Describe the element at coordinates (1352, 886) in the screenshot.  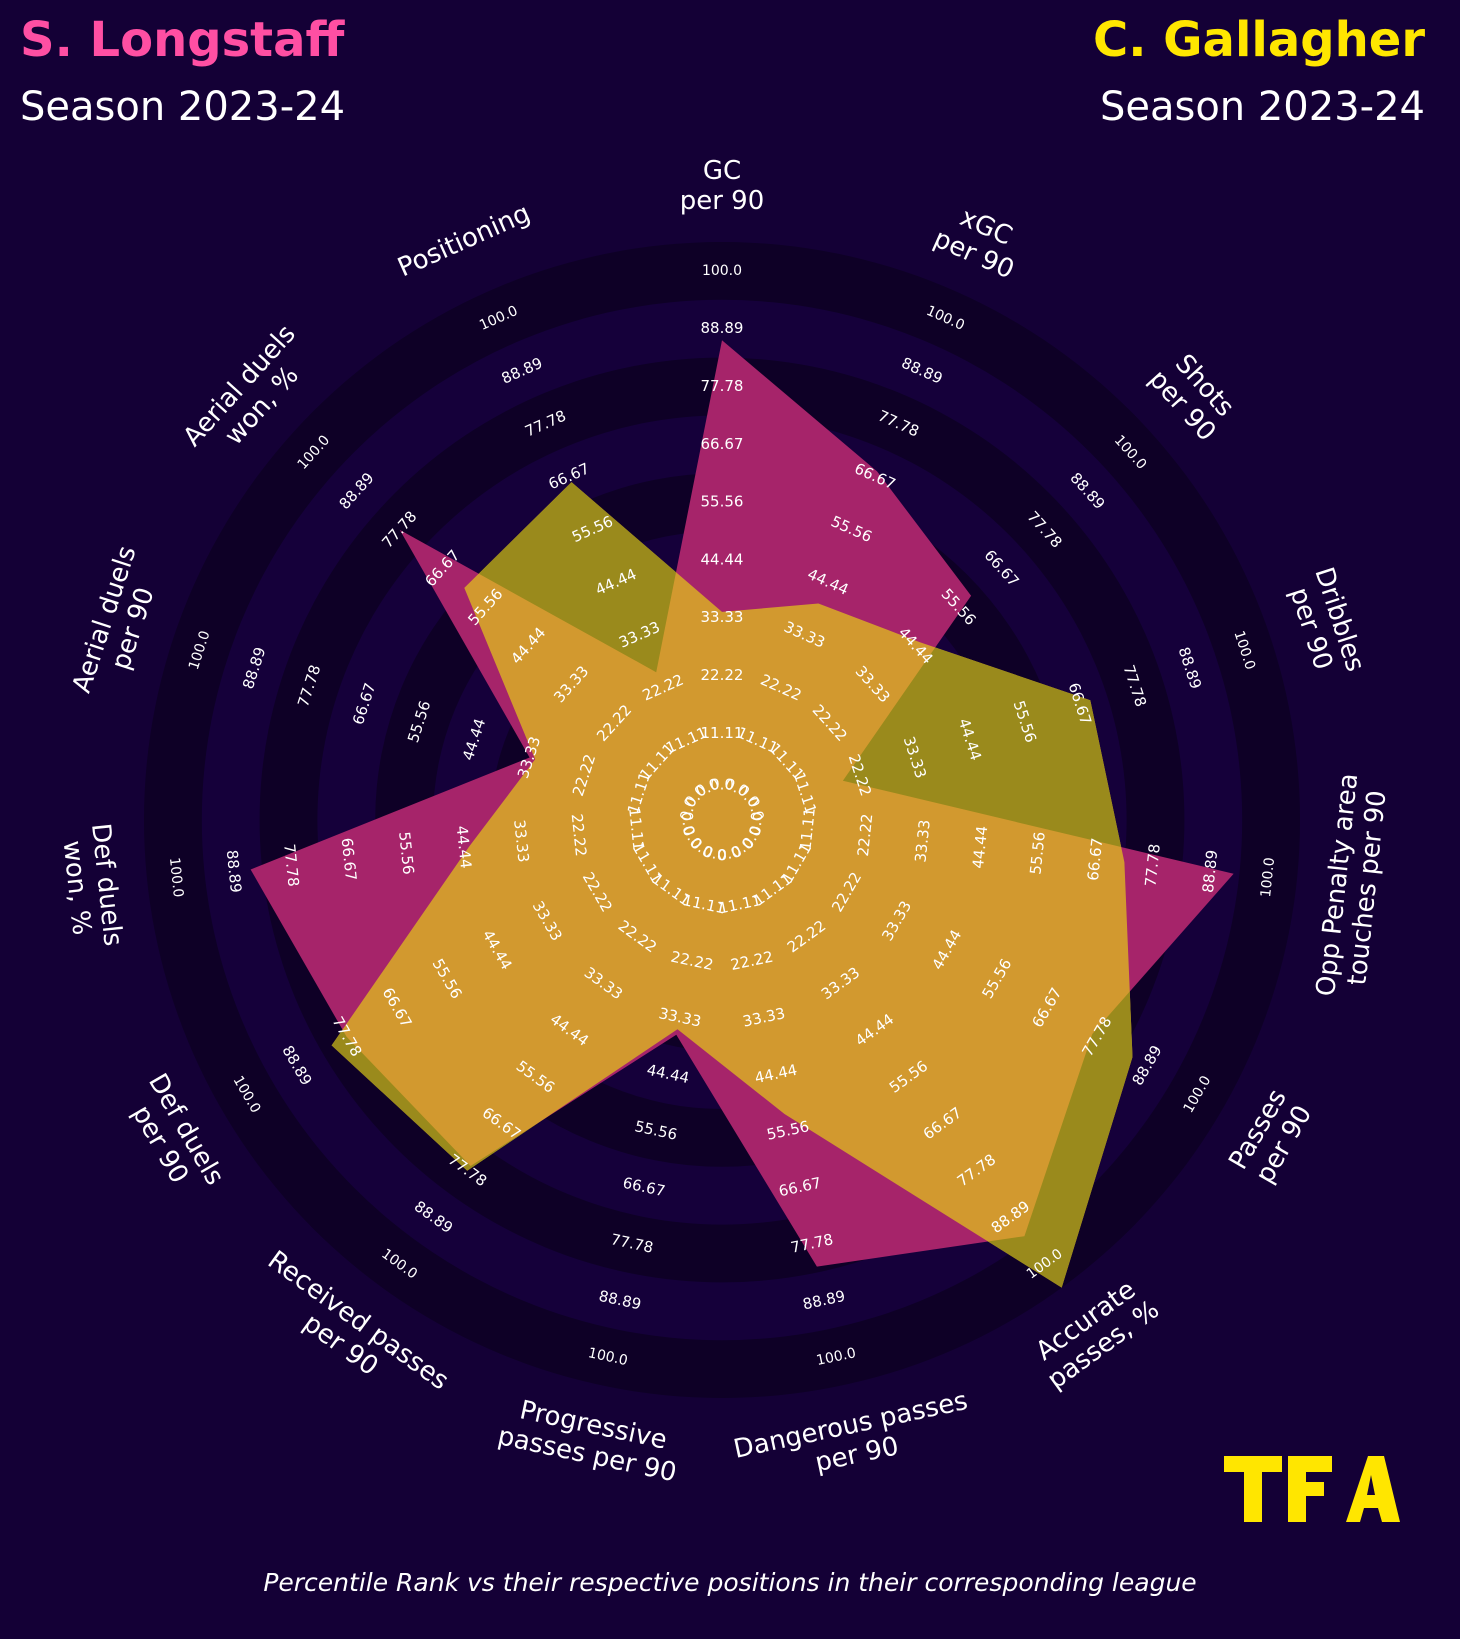
I see `radar-axis-label: Opp Penalty areatouches per 90` at that location.